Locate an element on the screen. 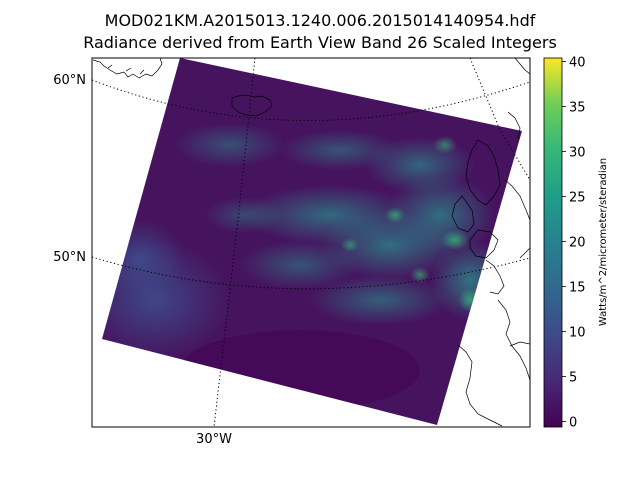  colorbar-ticks: 0 5 10 15 20 25 30 35 40 is located at coordinates (574, 242).